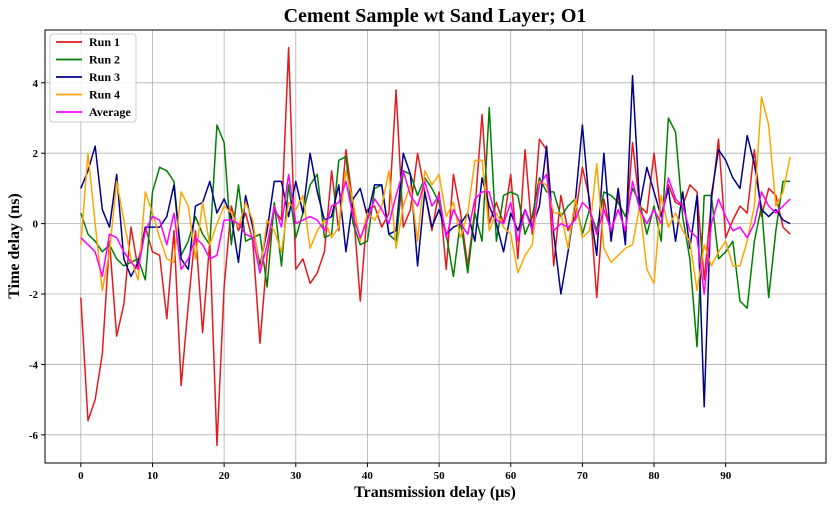 This screenshot has width=832, height=509. What do you see at coordinates (104, 77) in the screenshot?
I see `legend-label-run-3: Run 3` at bounding box center [104, 77].